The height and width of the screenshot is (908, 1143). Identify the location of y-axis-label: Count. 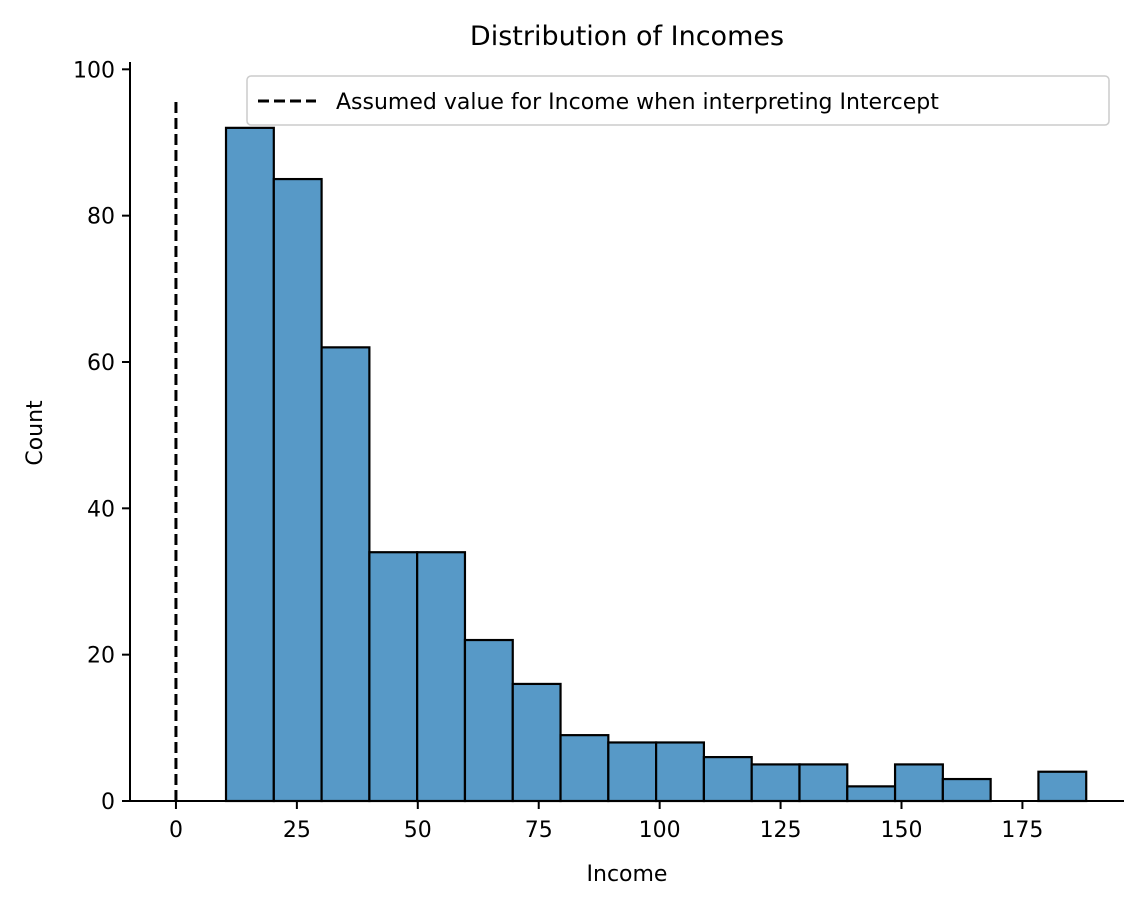
(35, 433).